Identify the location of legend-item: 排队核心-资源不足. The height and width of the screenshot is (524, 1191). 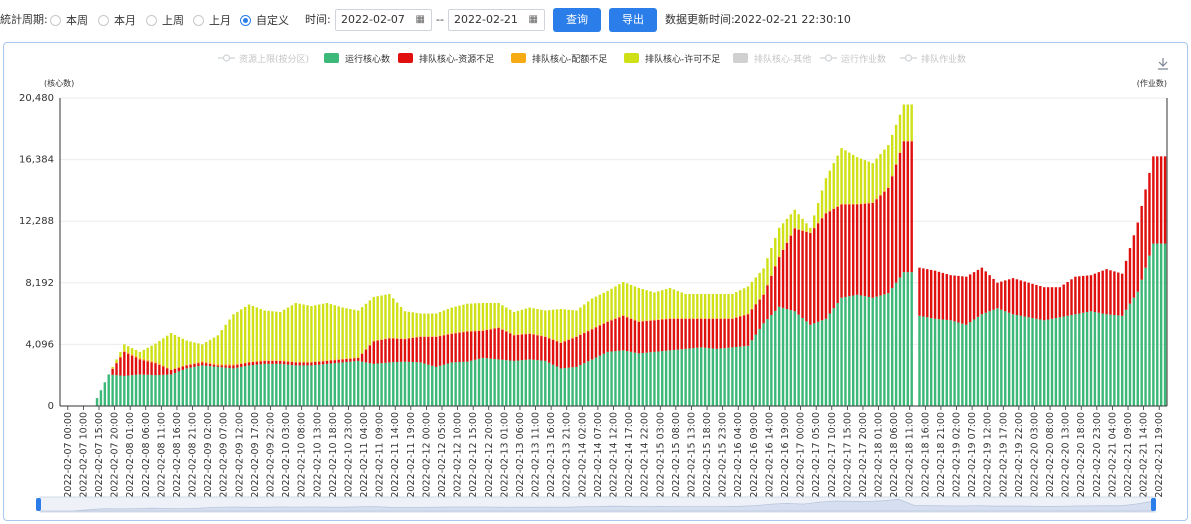
(446, 59).